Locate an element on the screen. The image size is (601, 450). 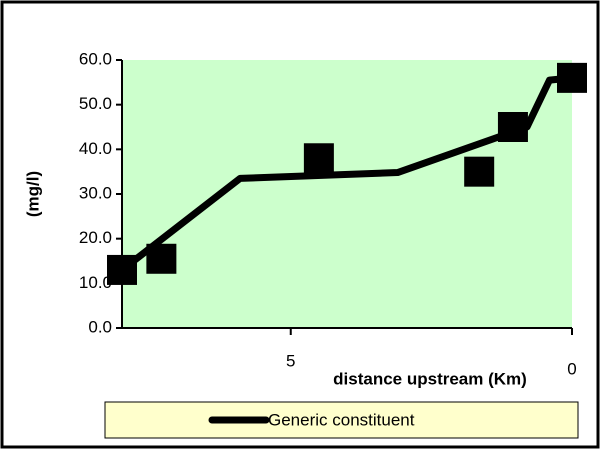
y-tick-label: 60.0 is located at coordinates (95, 58).